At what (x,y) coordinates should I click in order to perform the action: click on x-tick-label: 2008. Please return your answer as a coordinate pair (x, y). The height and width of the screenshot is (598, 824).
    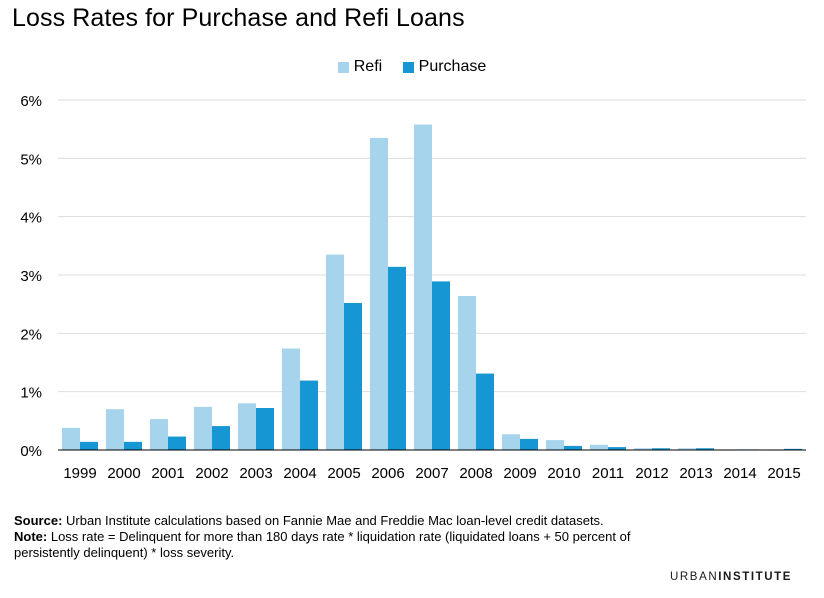
    Looking at the image, I should click on (475, 473).